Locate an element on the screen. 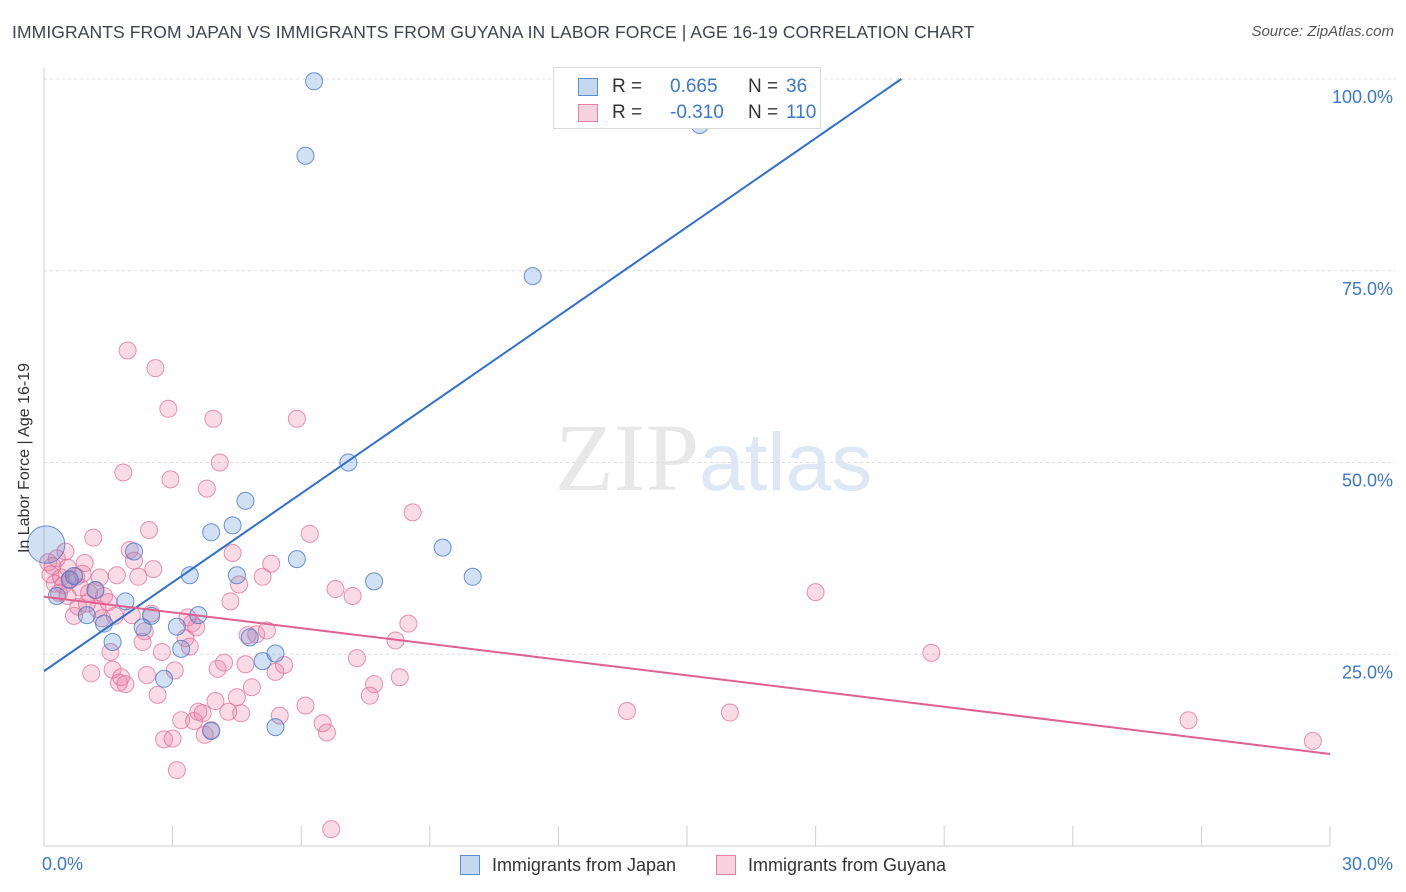 This screenshot has width=1406, height=892. n-label: N = is located at coordinates (763, 86).